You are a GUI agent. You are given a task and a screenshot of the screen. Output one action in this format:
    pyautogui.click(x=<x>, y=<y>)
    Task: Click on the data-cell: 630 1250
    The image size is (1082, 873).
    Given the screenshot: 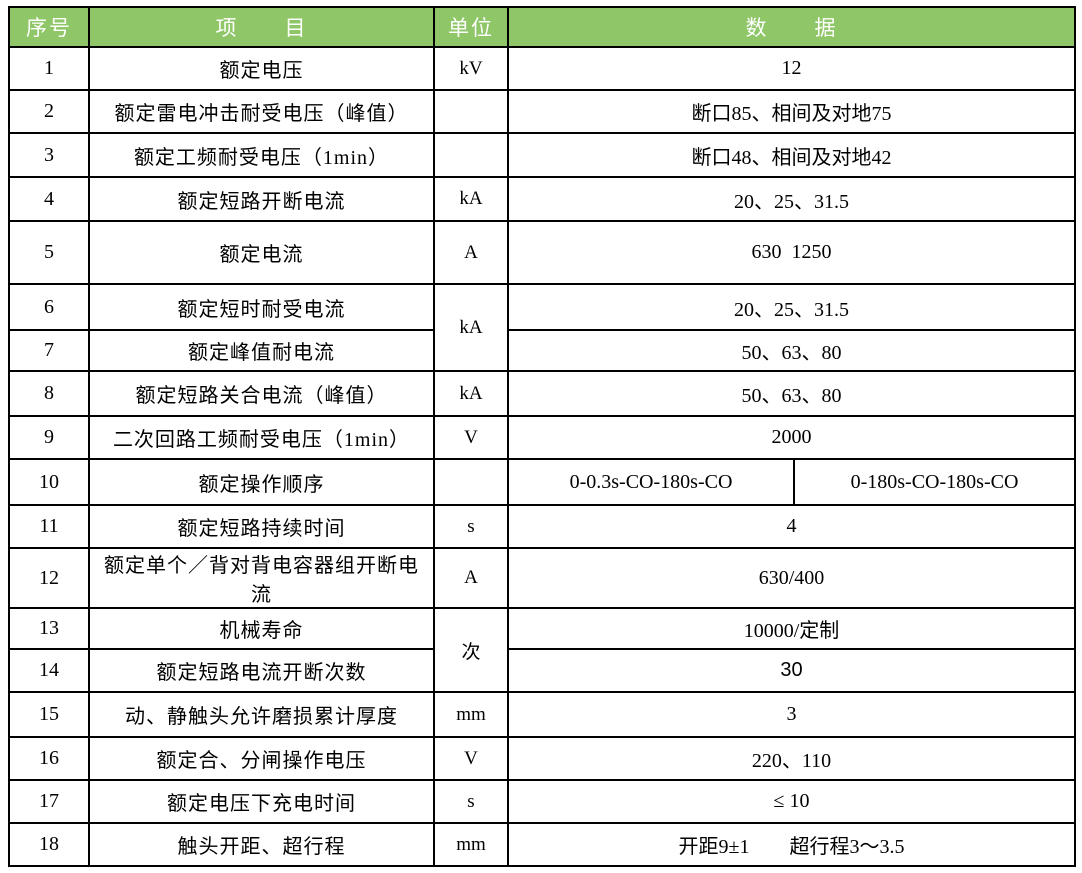 What is the action you would take?
    pyautogui.click(x=791, y=252)
    